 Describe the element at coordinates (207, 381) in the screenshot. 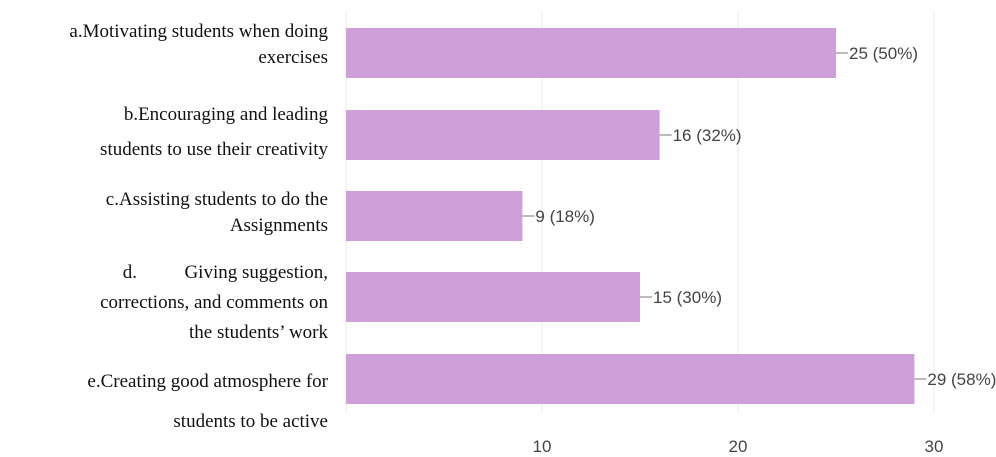

I see `category-label-line: e.Creating good atmosphere for` at that location.